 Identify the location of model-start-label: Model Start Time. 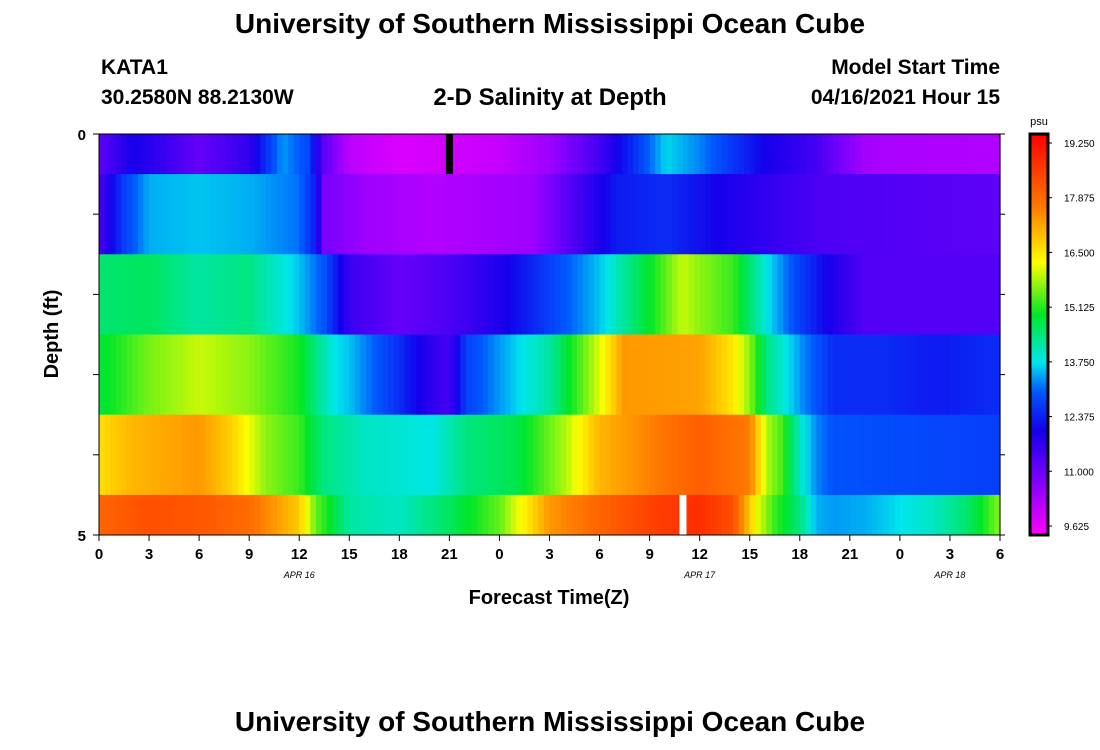
(915, 67).